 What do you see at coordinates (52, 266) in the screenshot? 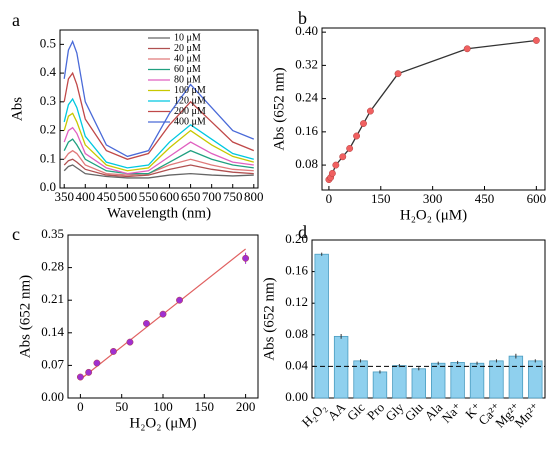
I see `y-tick-label: 0.28` at bounding box center [52, 266].